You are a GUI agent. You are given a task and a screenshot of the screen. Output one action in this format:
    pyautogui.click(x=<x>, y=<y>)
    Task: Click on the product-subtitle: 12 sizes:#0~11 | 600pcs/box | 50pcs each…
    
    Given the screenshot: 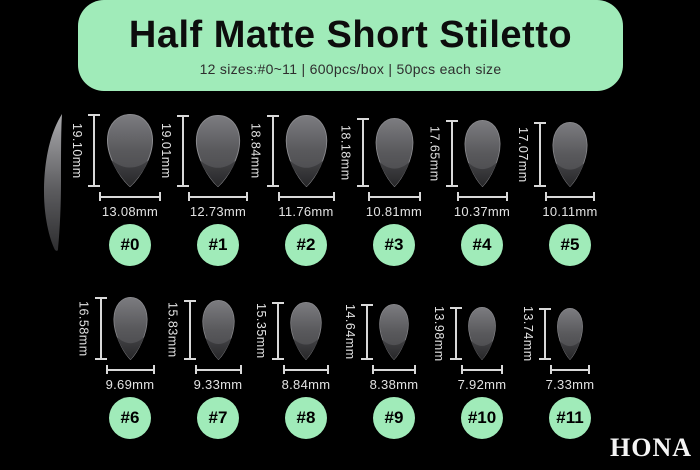 What is the action you would take?
    pyautogui.click(x=350, y=68)
    